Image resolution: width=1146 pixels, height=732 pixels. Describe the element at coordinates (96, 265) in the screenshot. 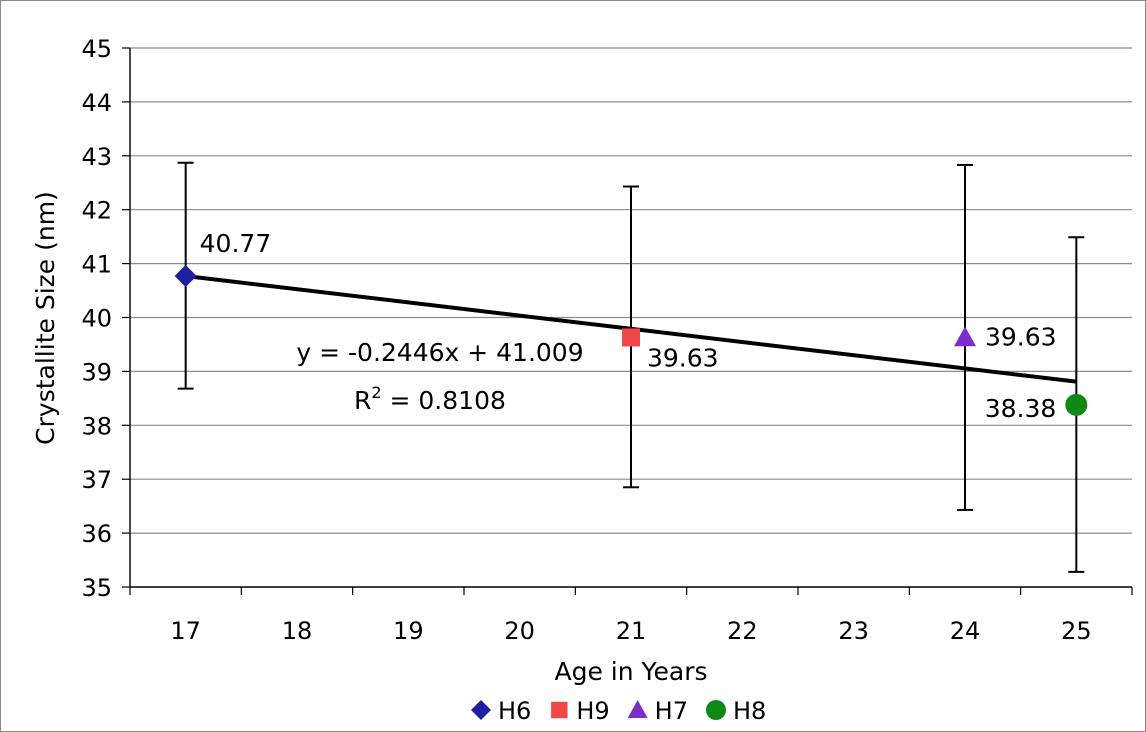

I see `y-tick-label: 41` at that location.